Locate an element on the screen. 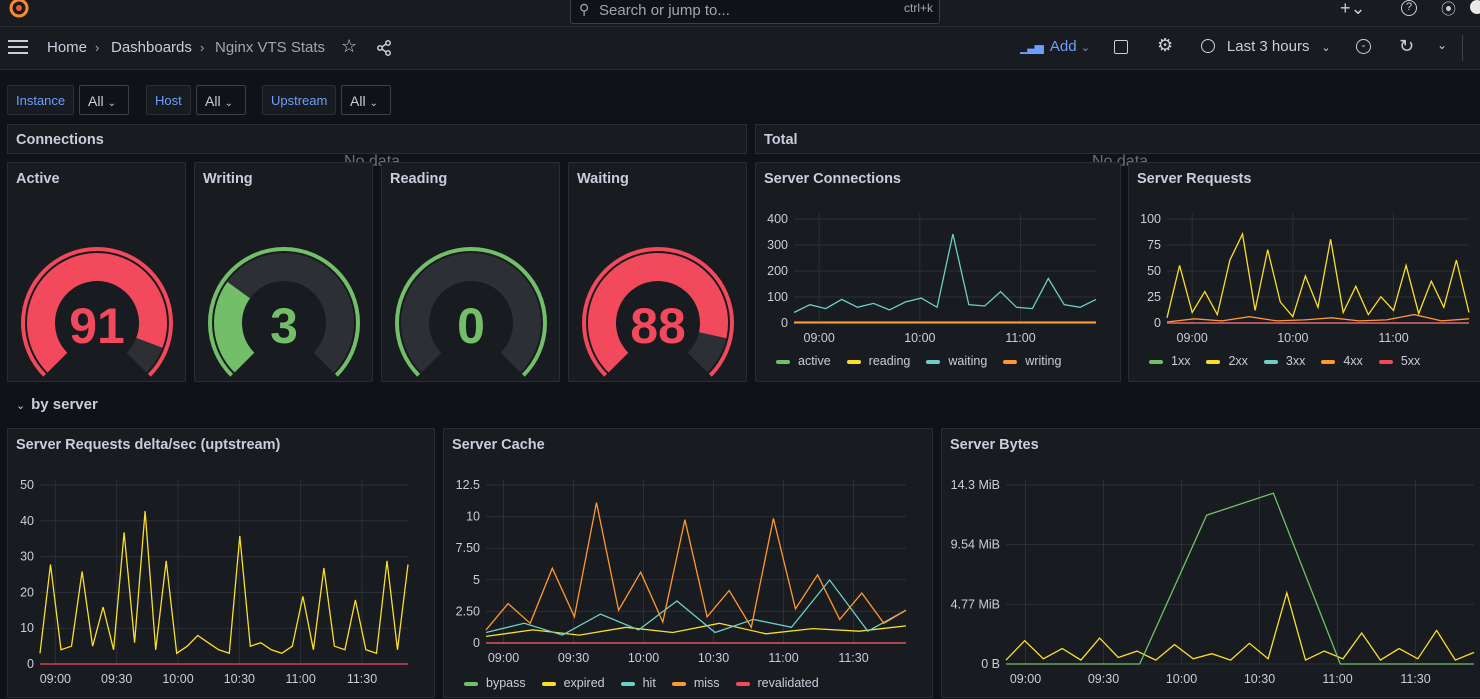  server-requests-chart: 0 25 50 75 100 09:00 10:00 11:00 is located at coordinates (1305, 278).